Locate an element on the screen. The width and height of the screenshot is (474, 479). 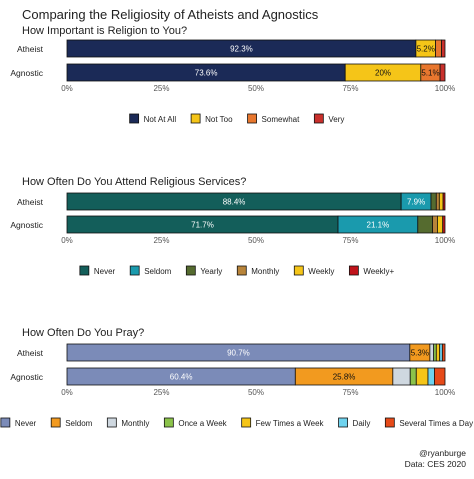
data-label: 90.7% is located at coordinates (238, 353).